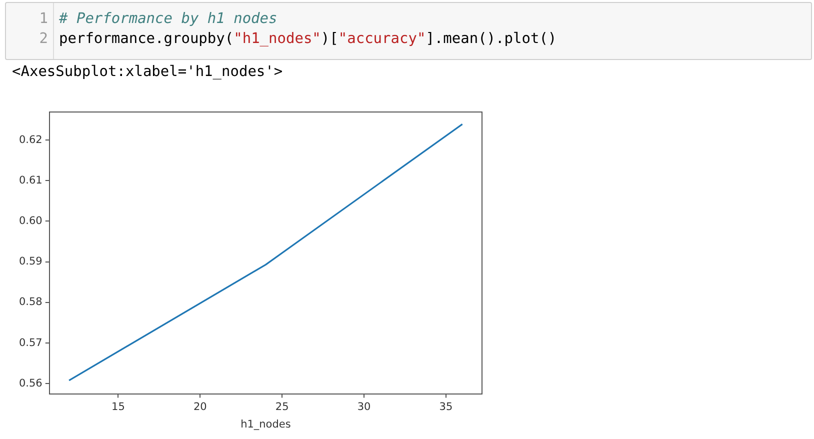  I want to click on text: 2, so click(43, 39).